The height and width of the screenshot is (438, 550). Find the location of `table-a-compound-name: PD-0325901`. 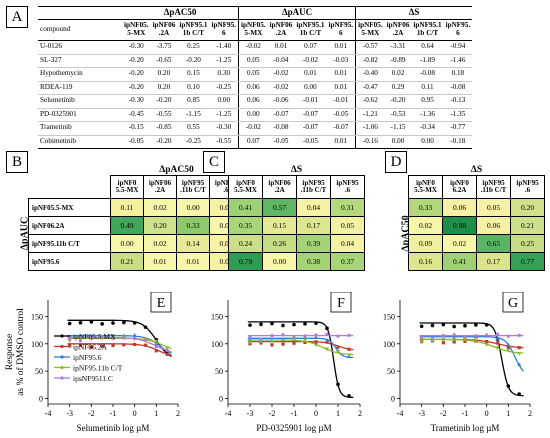

table-a-compound-name: PD-0325901 is located at coordinates (80, 115).